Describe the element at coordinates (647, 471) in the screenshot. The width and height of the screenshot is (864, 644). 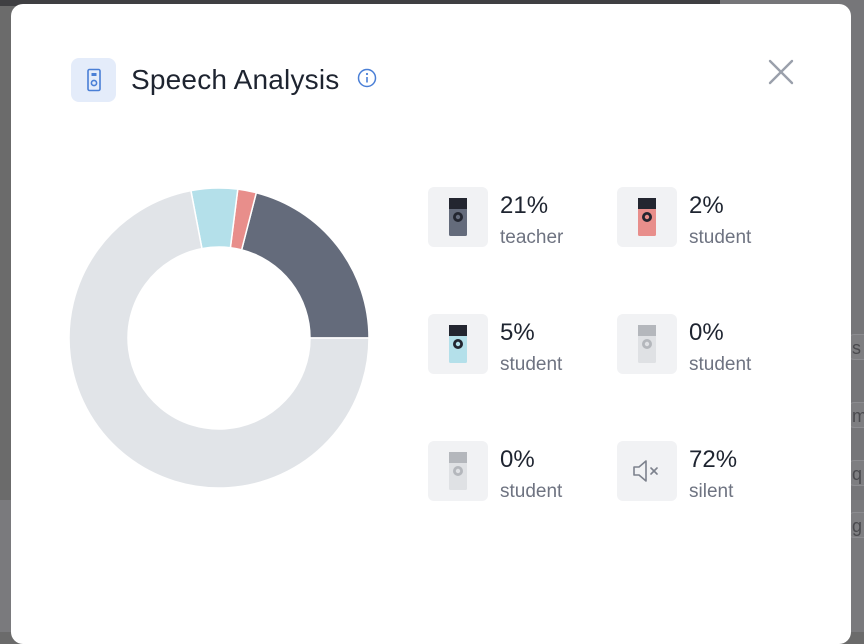
I see `muted-speaker-icon` at that location.